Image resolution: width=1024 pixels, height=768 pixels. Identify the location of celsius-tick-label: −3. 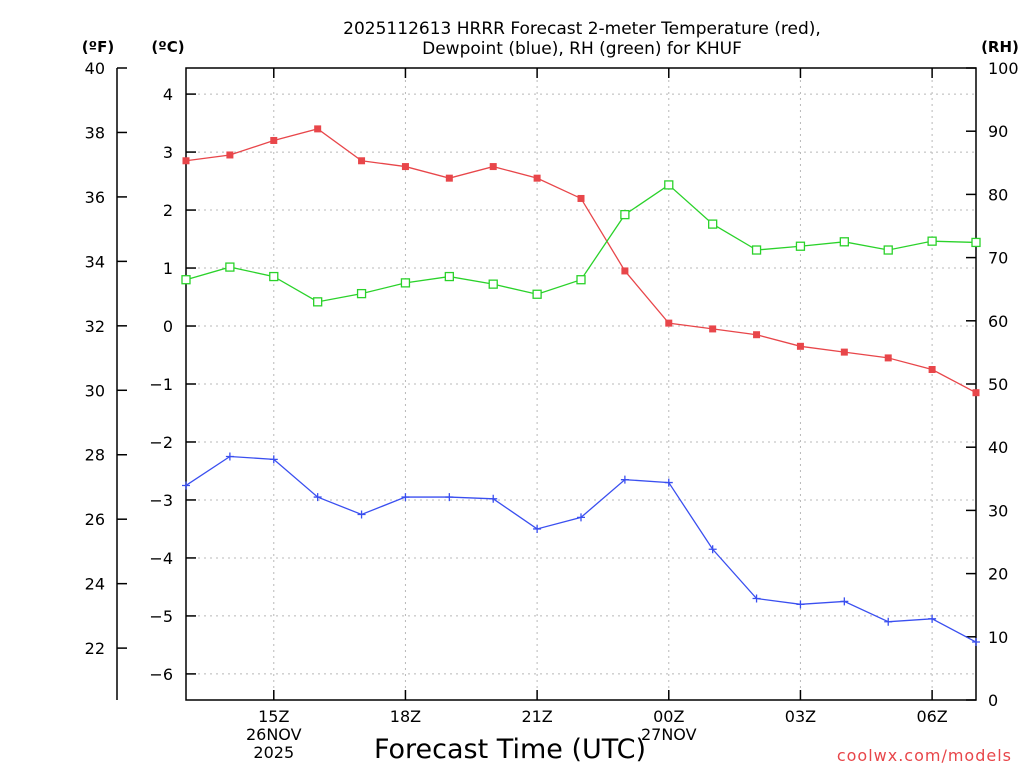
(161, 500).